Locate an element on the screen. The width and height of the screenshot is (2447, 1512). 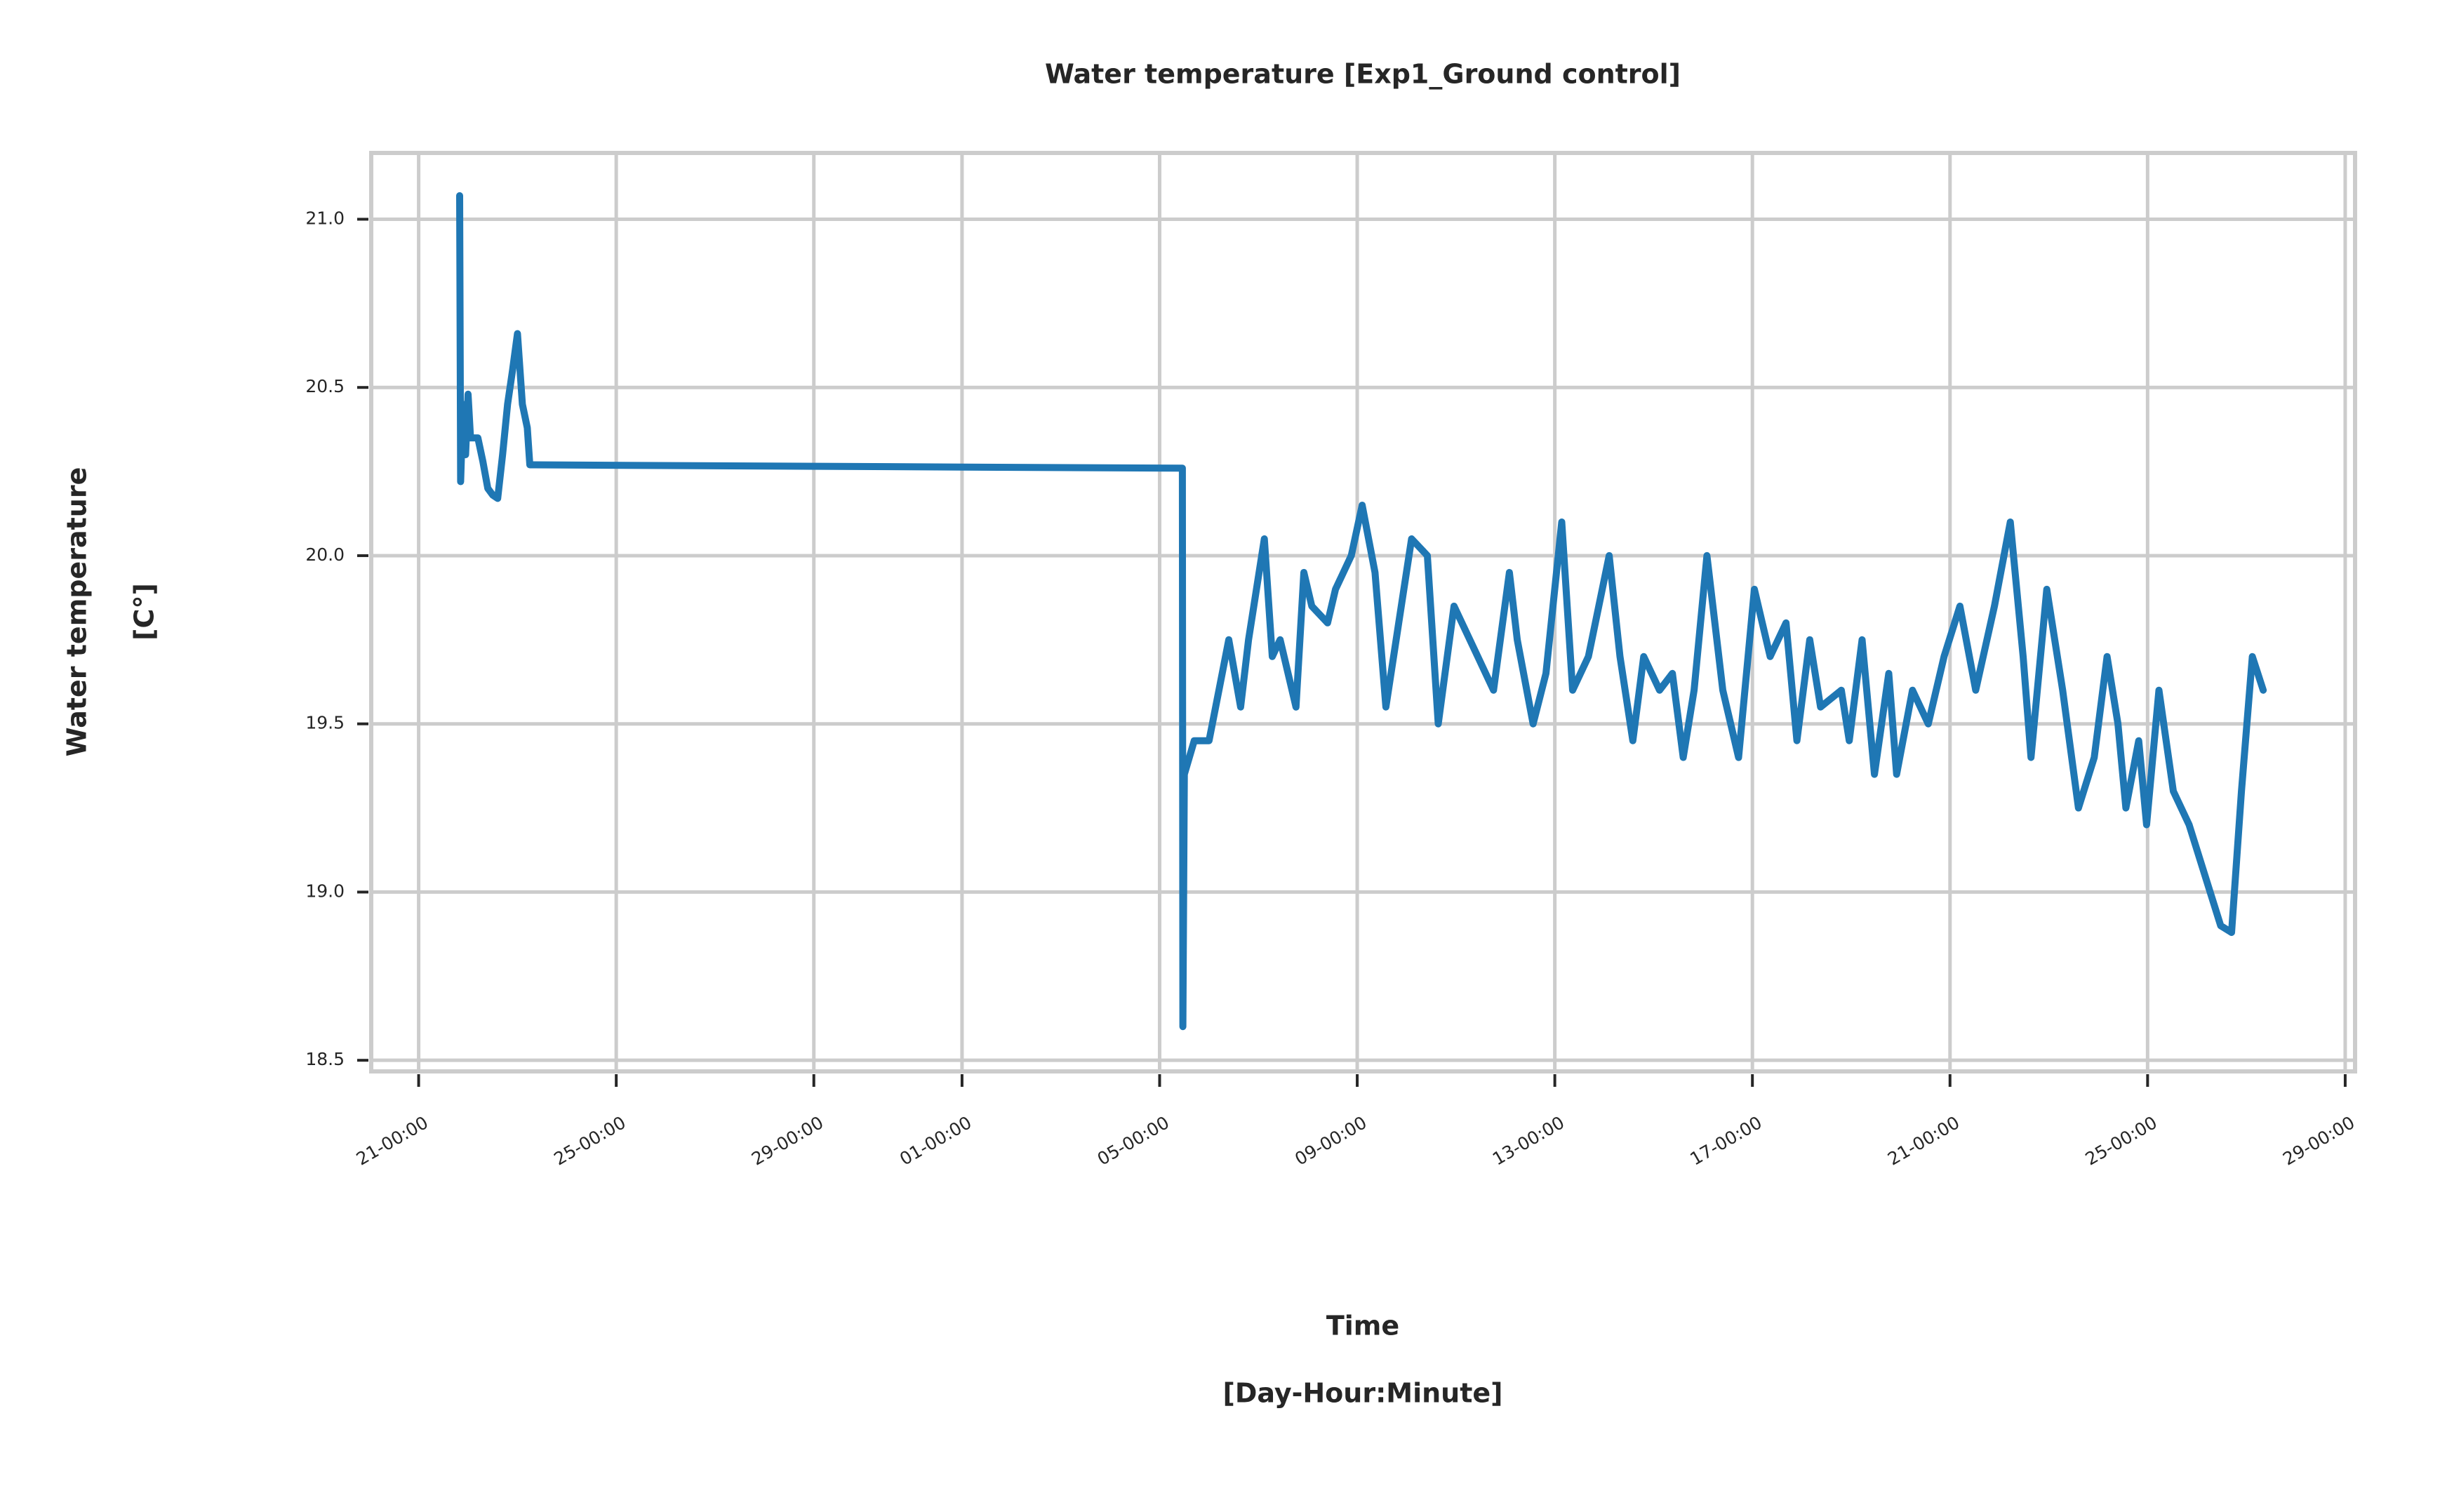
y-axis-label: [C°] is located at coordinates (144, 612).